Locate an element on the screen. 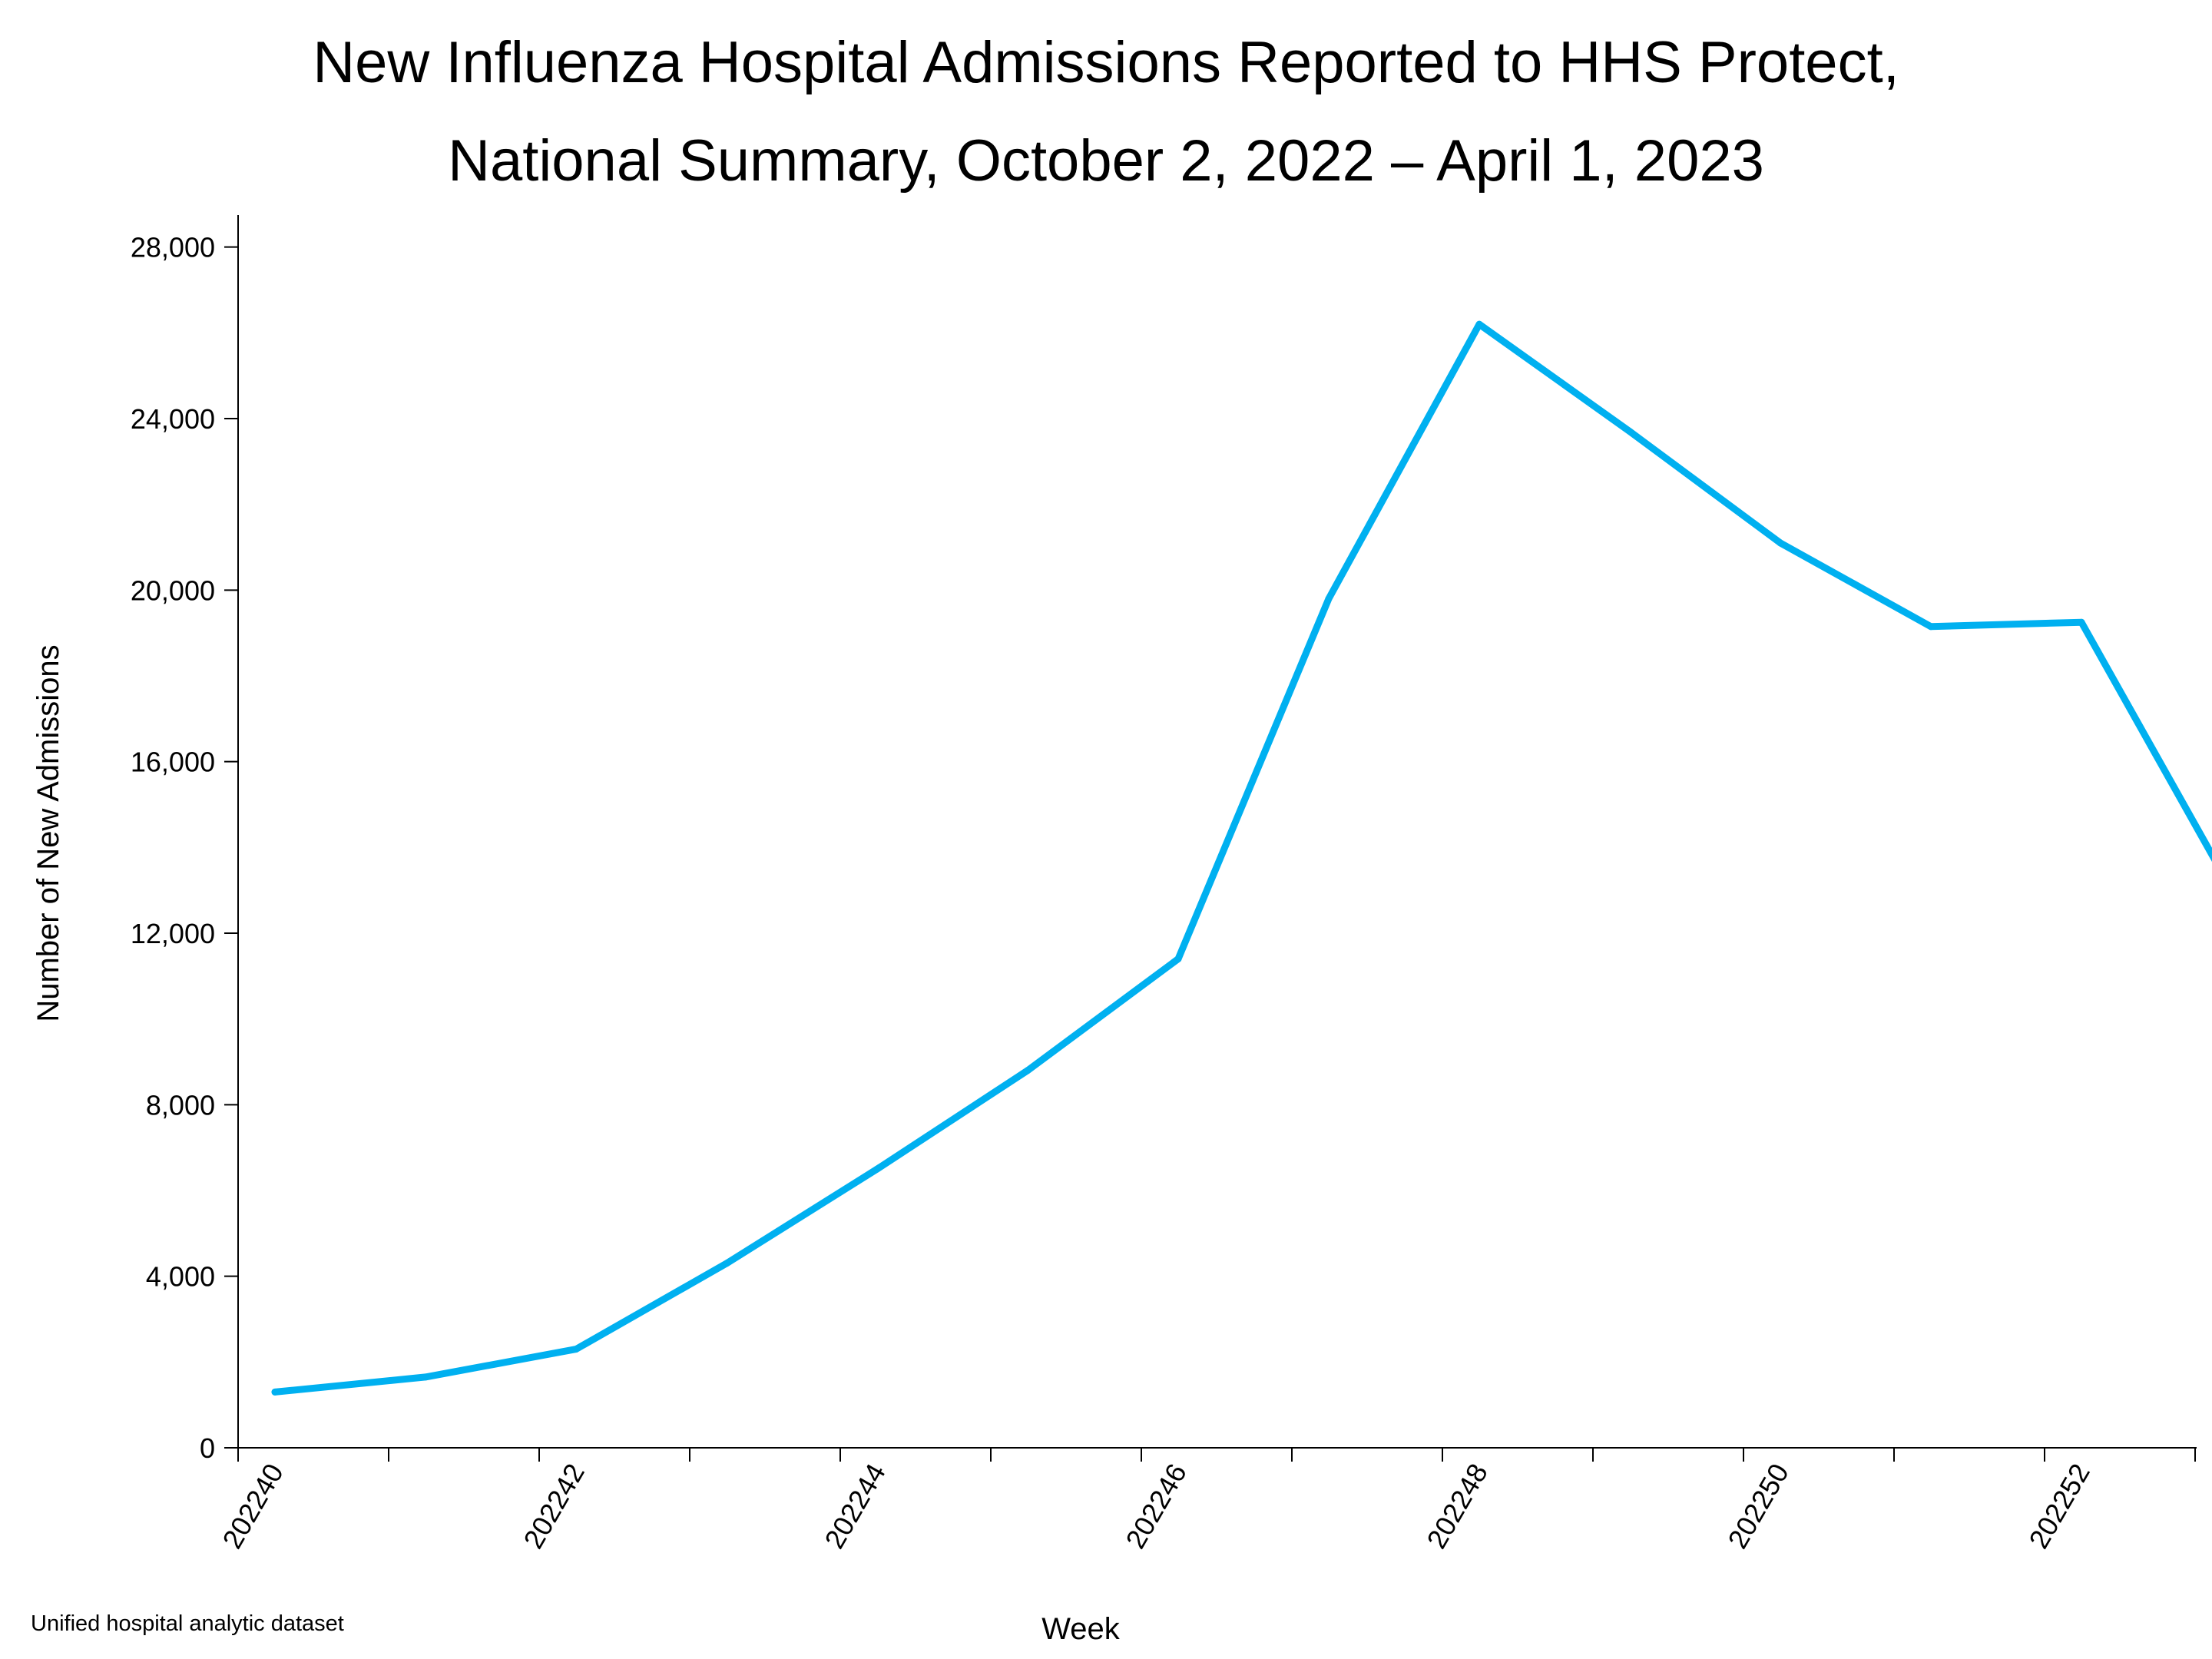  x-tick-label: 202250 is located at coordinates (1758, 1507).